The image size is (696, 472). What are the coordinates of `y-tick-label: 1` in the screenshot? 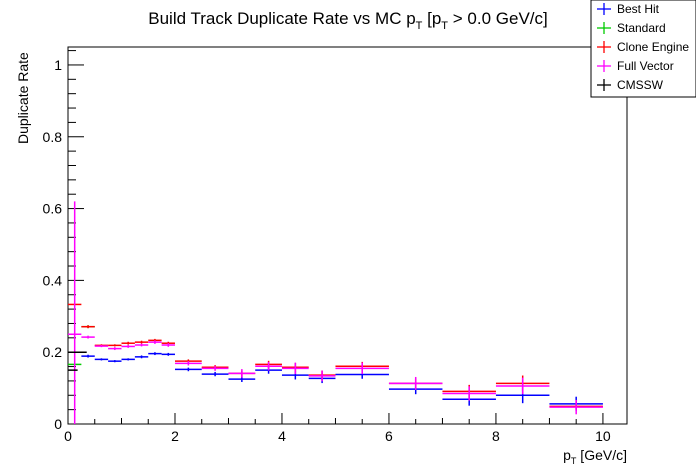 It's located at (58, 65).